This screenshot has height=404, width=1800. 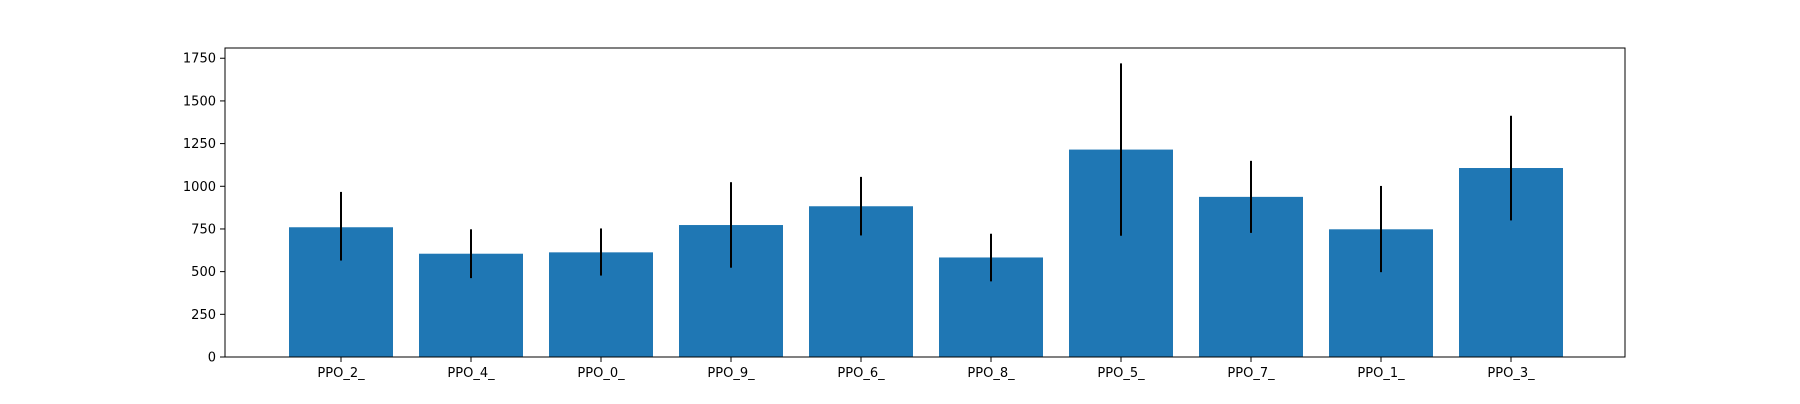 I want to click on x-tick-label: PPO_3_, so click(x=1511, y=373).